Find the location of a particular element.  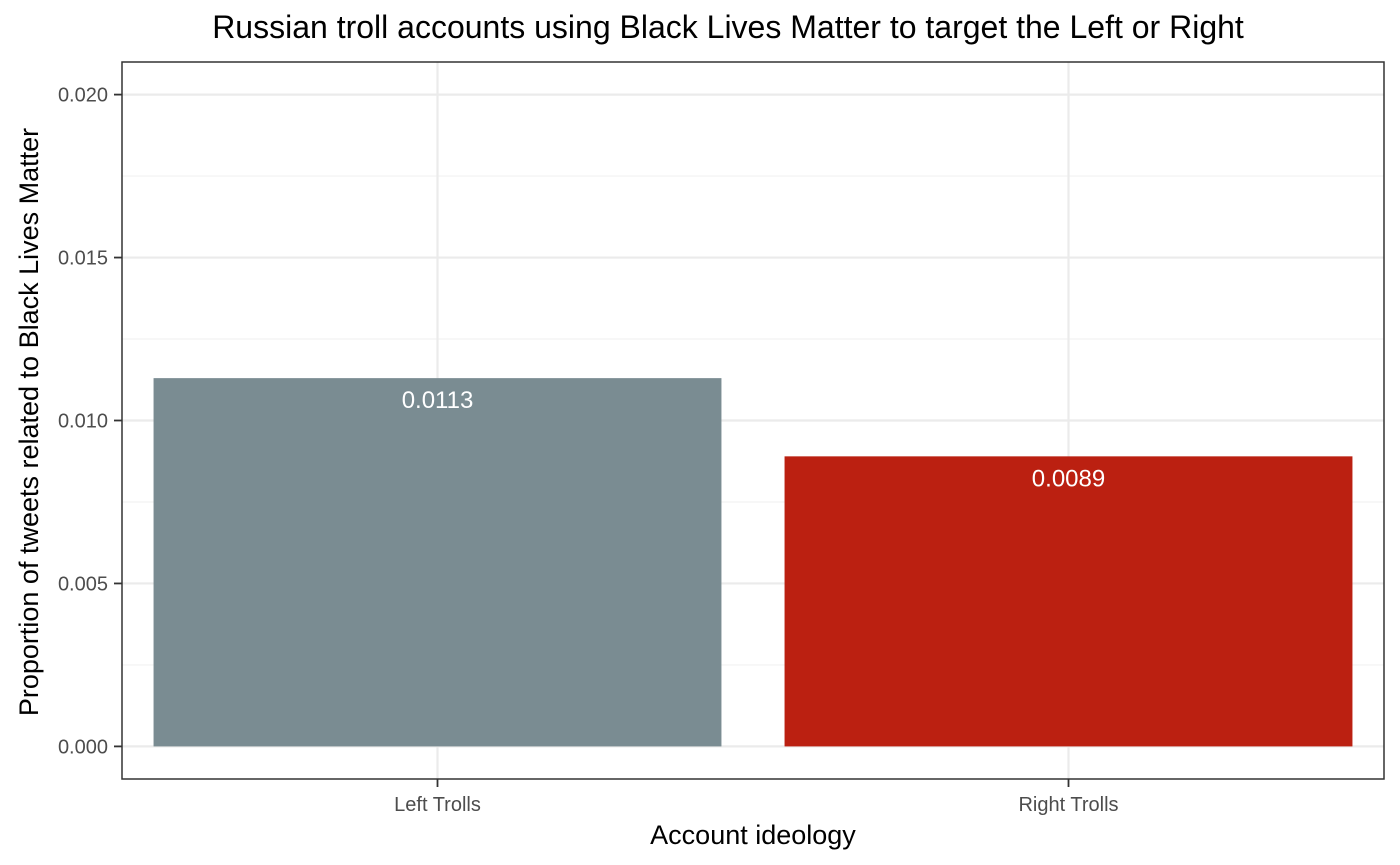

bar-value-label: 0.0089 is located at coordinates (1068, 478).